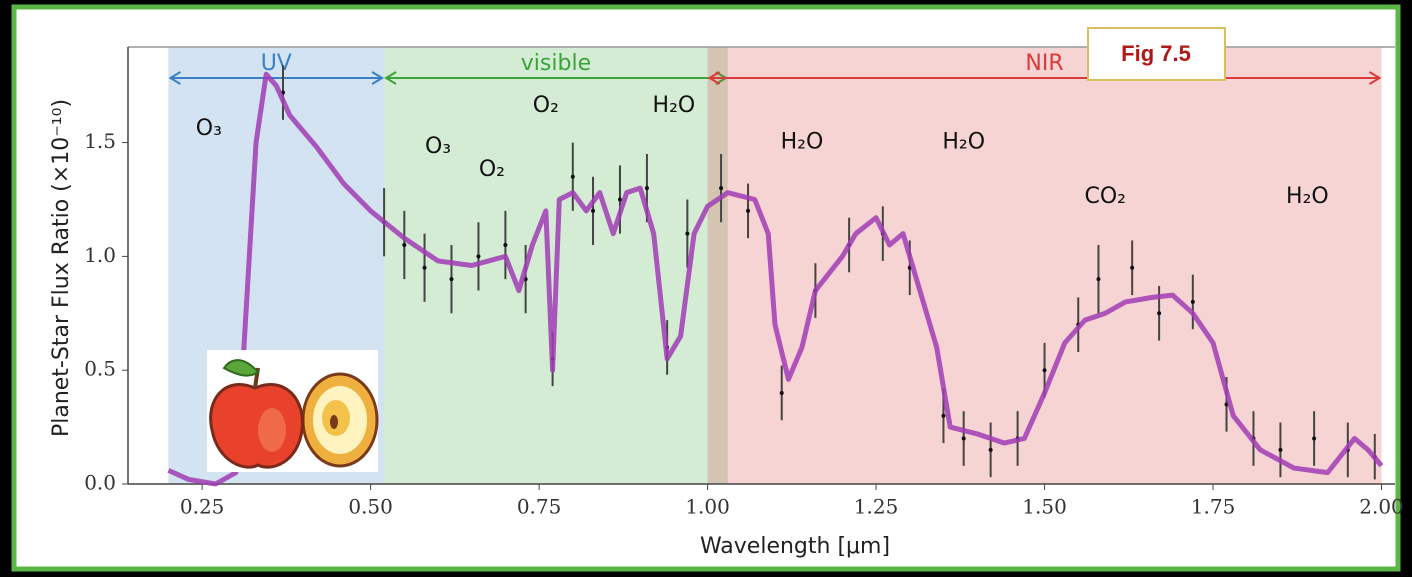  I want to click on y-axis-label: Planet-Star Flux Ratio (×10⁻¹⁰), so click(61, 268).